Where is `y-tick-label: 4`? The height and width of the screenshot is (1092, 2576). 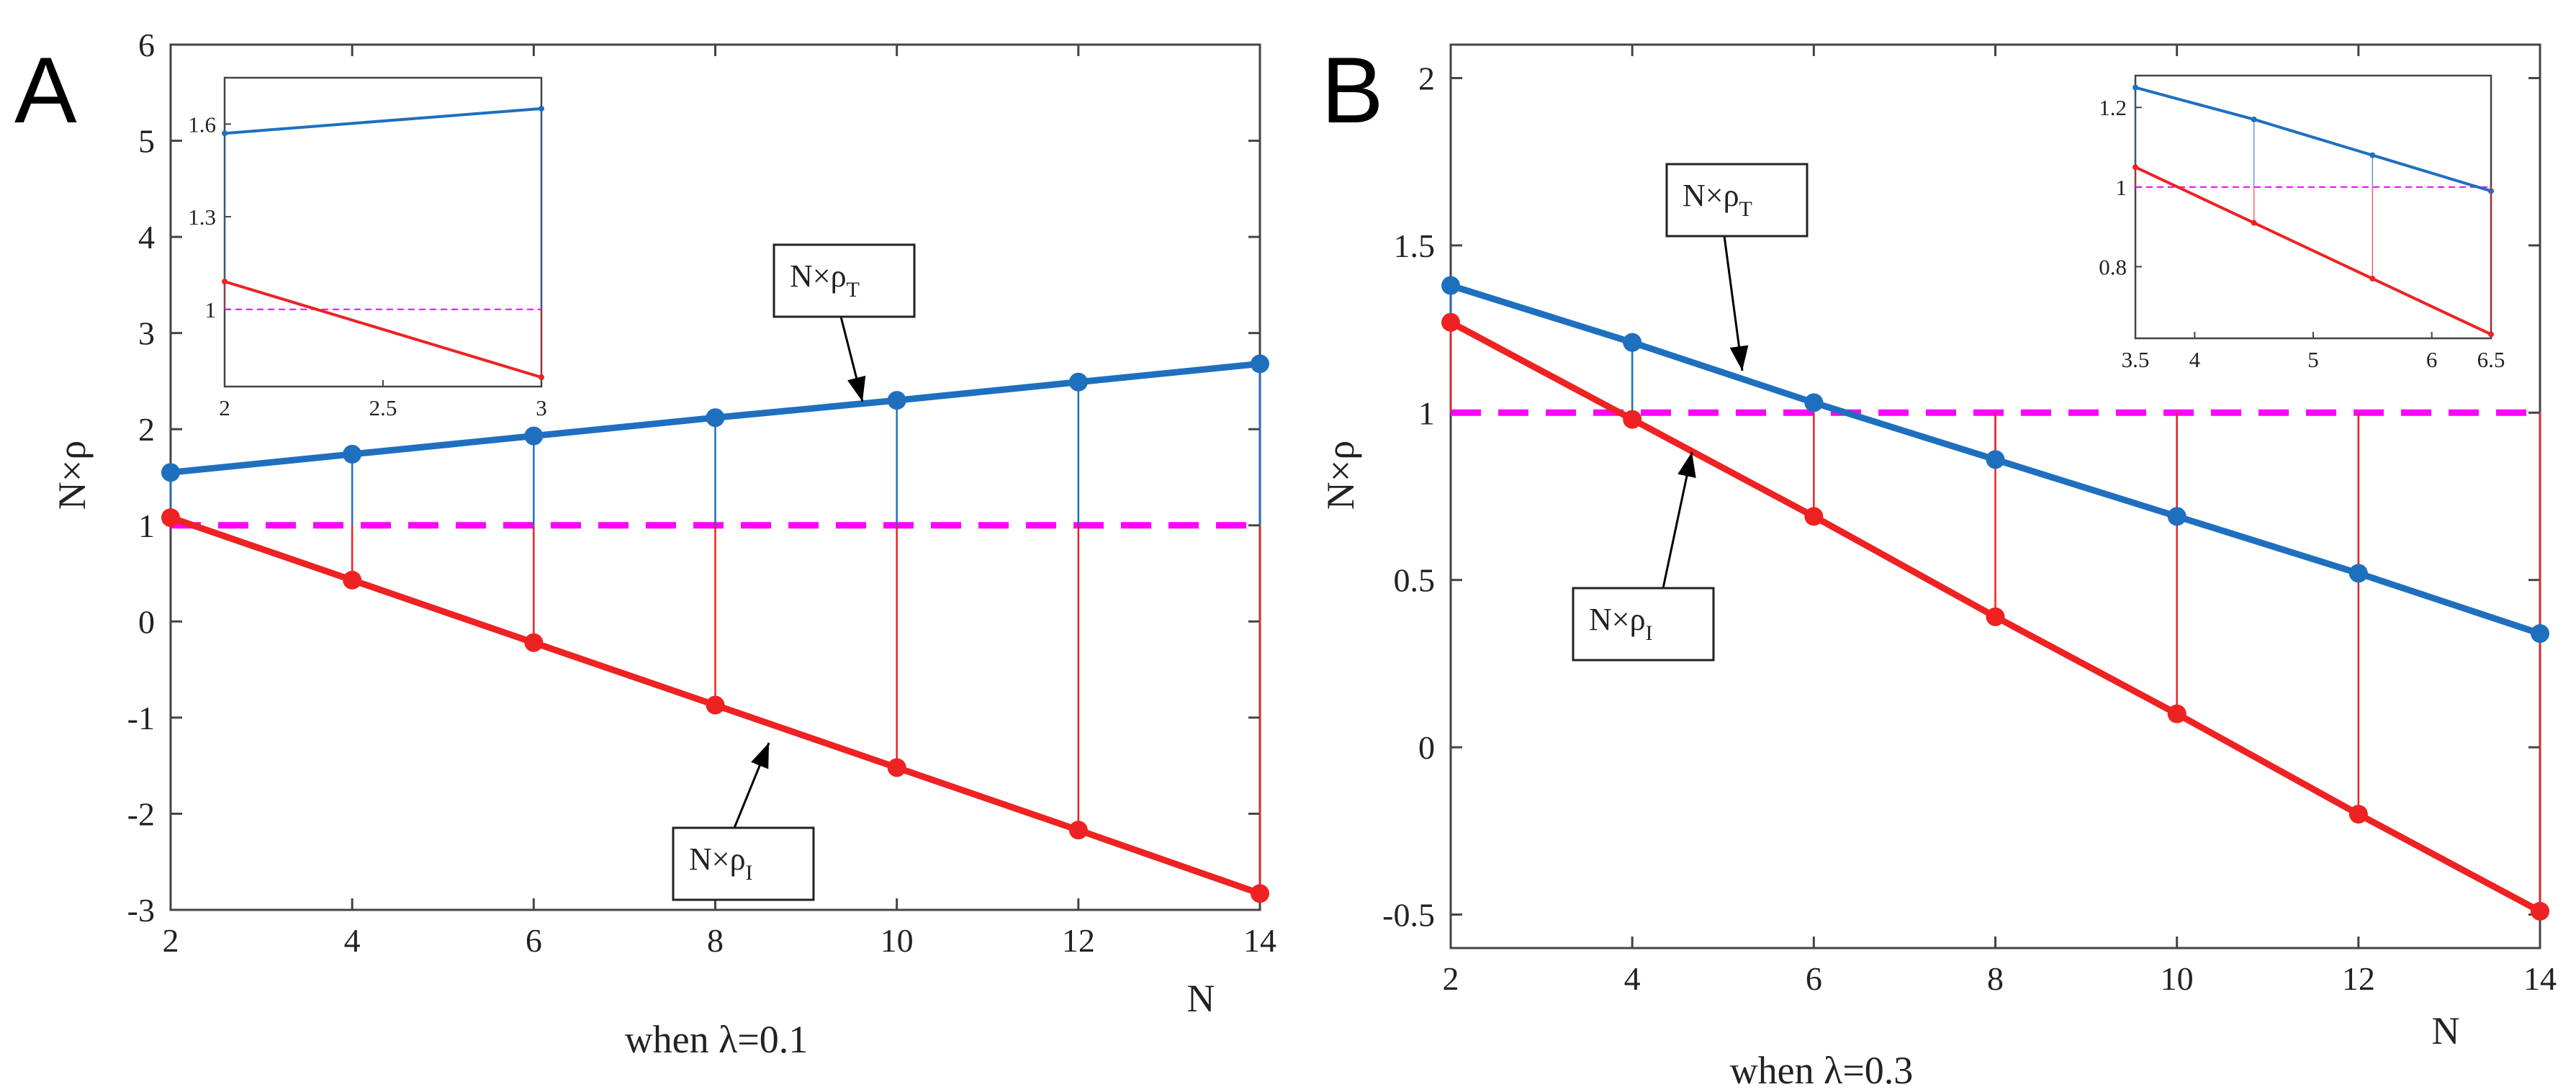 y-tick-label: 4 is located at coordinates (146, 237).